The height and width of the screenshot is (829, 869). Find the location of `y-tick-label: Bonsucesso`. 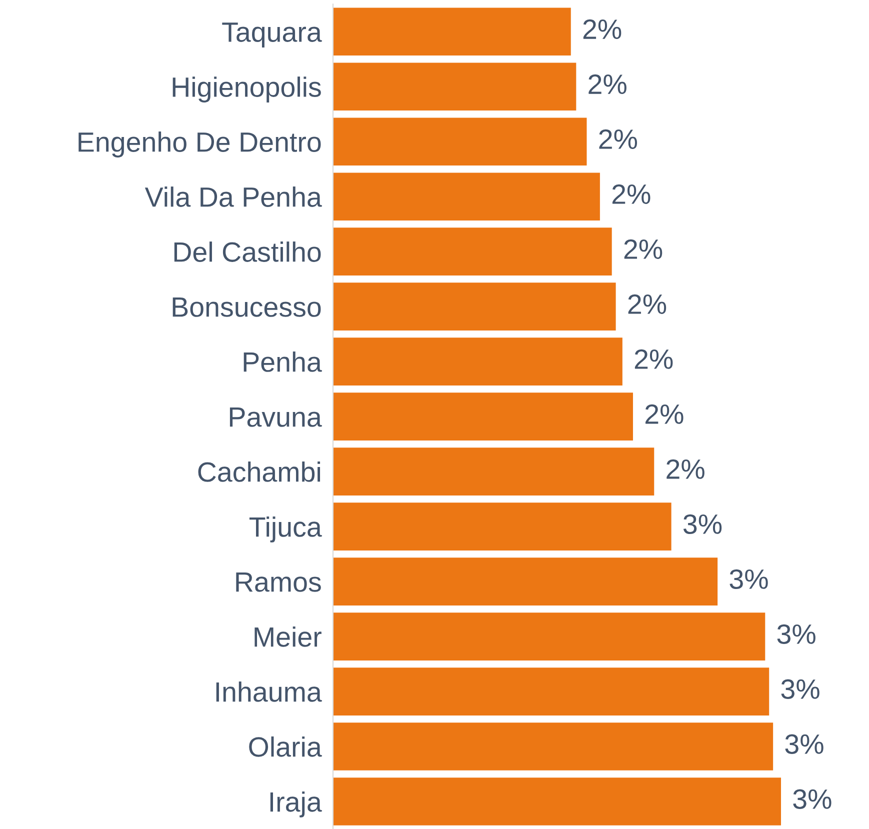

y-tick-label: Bonsucesso is located at coordinates (246, 307).